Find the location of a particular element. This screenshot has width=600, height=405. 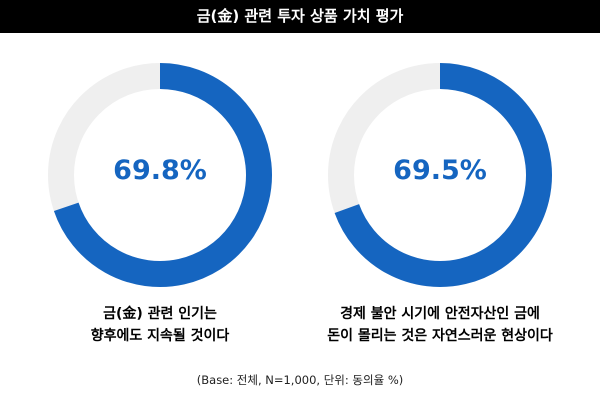

caption-2: 경제 불안 시기에 안전자산인 금에 돈이 몰리는 것은 자연스러운 현상이다 is located at coordinates (440, 325).